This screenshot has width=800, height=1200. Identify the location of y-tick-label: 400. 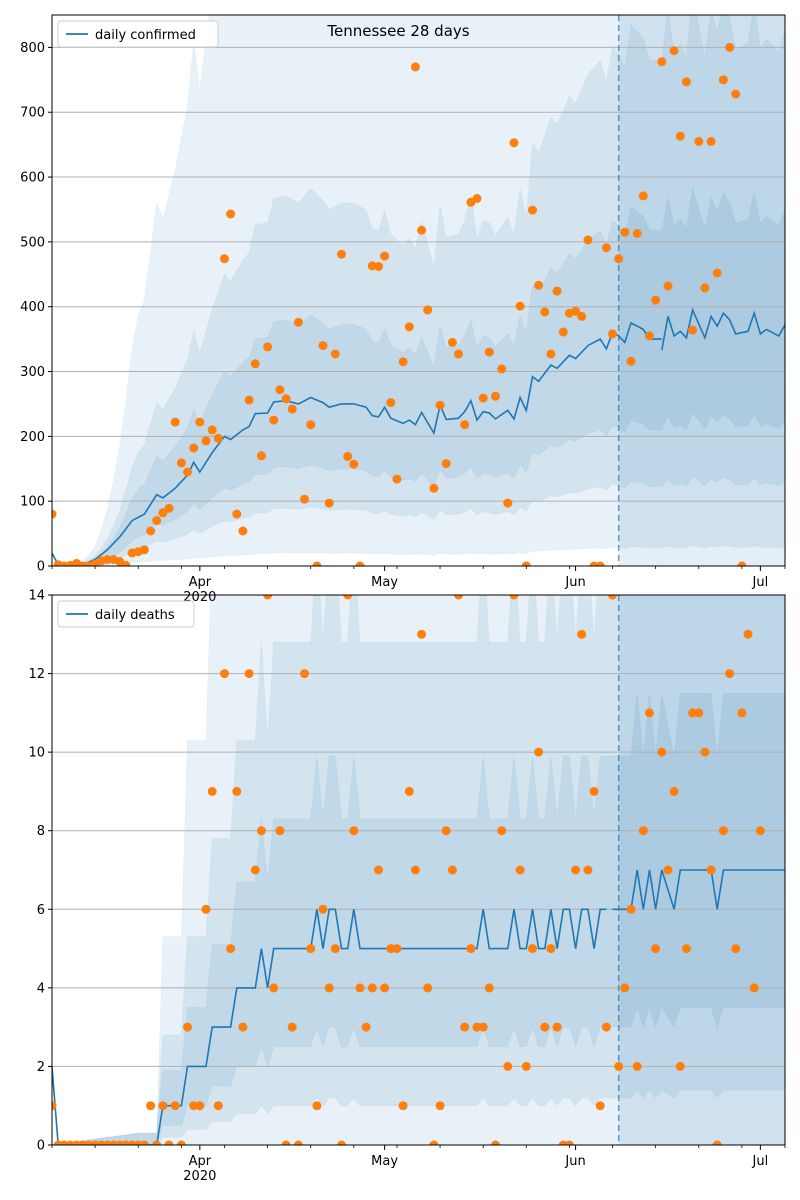
(32, 307).